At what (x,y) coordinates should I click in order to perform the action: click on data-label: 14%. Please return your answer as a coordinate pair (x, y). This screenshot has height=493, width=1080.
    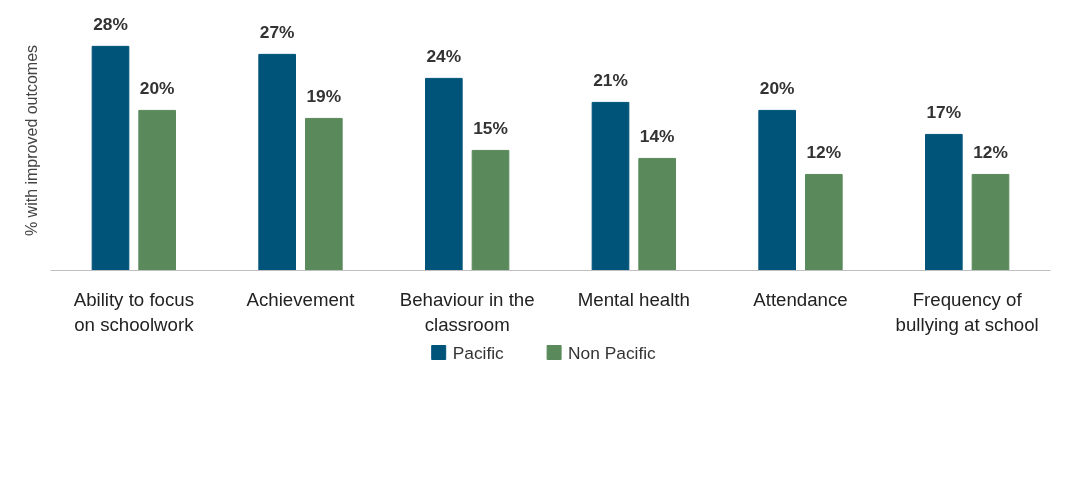
    Looking at the image, I should click on (657, 136).